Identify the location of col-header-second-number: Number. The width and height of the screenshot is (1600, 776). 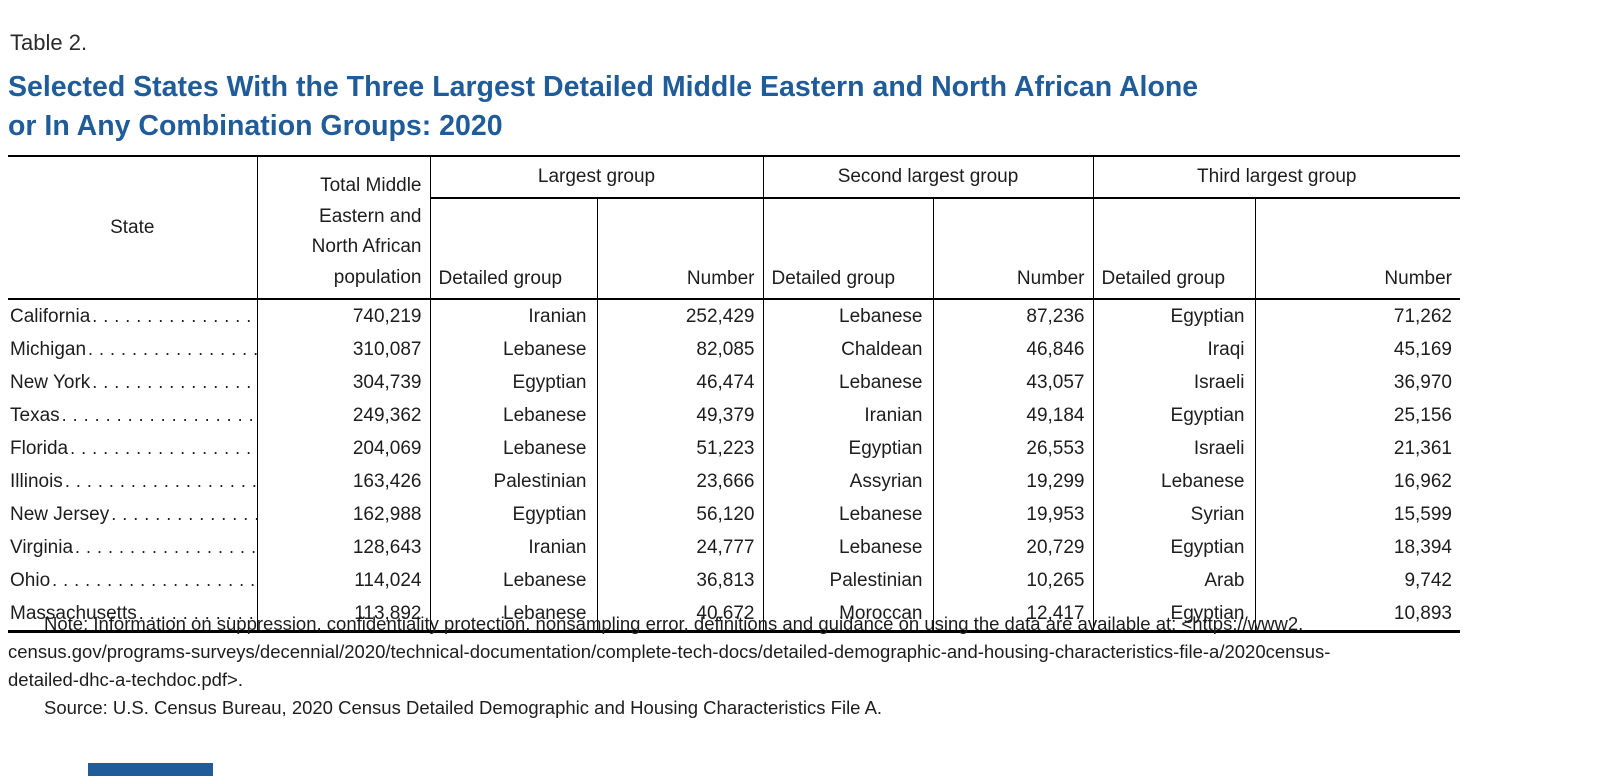
(1012, 249).